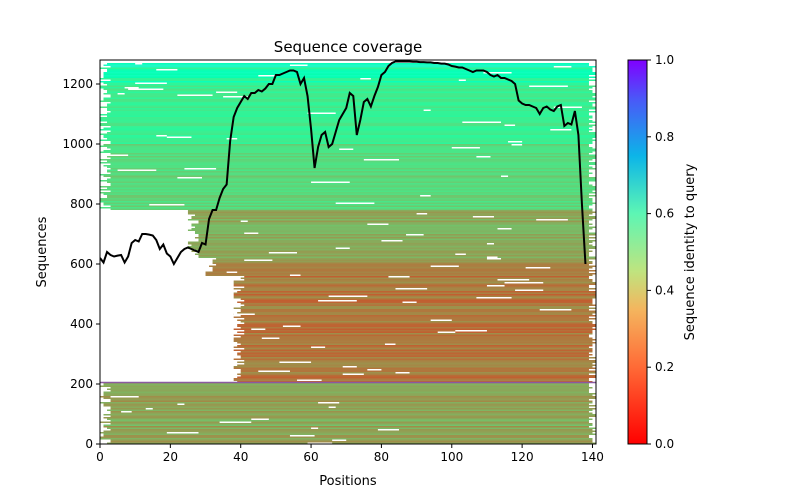  What do you see at coordinates (77, 144) in the screenshot?
I see `y-tick-label: 1000` at bounding box center [77, 144].